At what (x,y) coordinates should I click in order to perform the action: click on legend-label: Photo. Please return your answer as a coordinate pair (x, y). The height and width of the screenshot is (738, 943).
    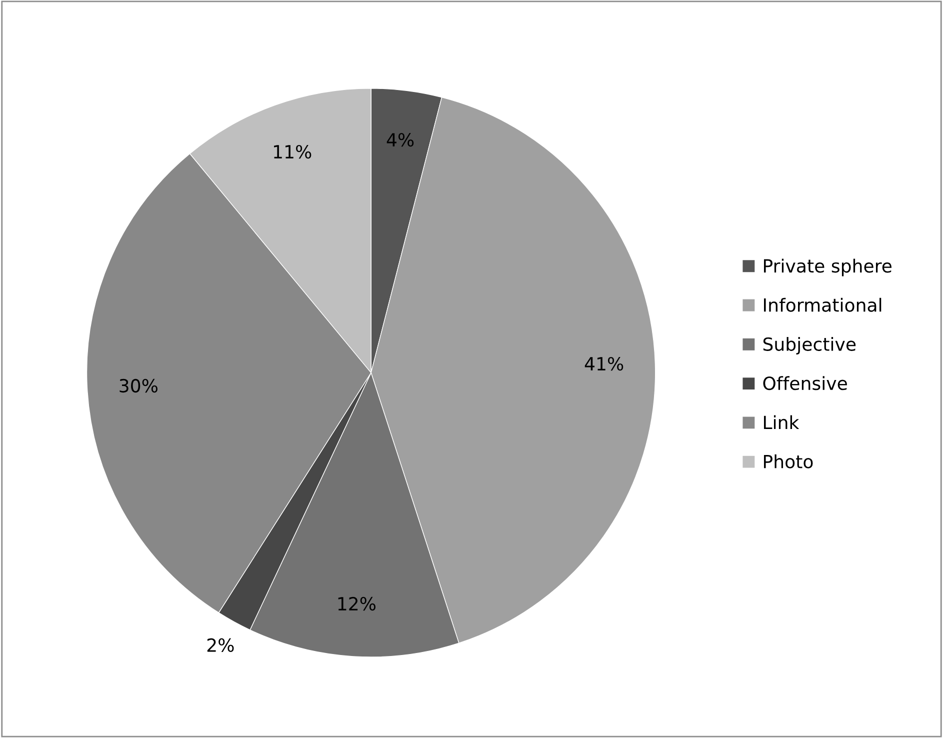
    Looking at the image, I should click on (788, 461).